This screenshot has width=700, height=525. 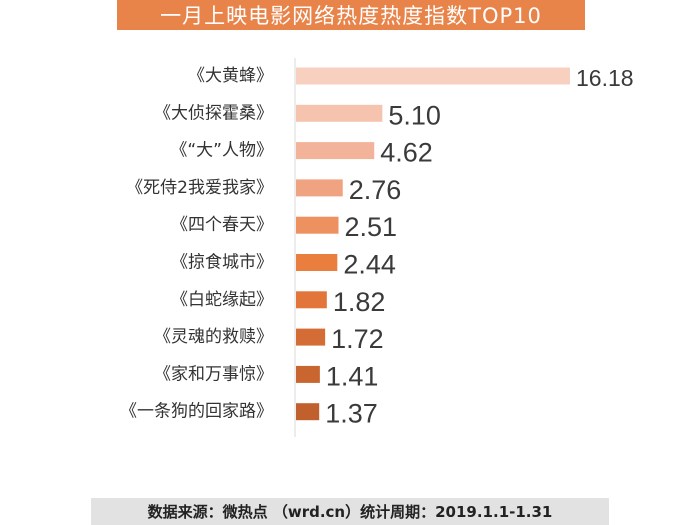 What do you see at coordinates (196, 412) in the screenshot?
I see `category-label: 《一条狗的回家路》` at bounding box center [196, 412].